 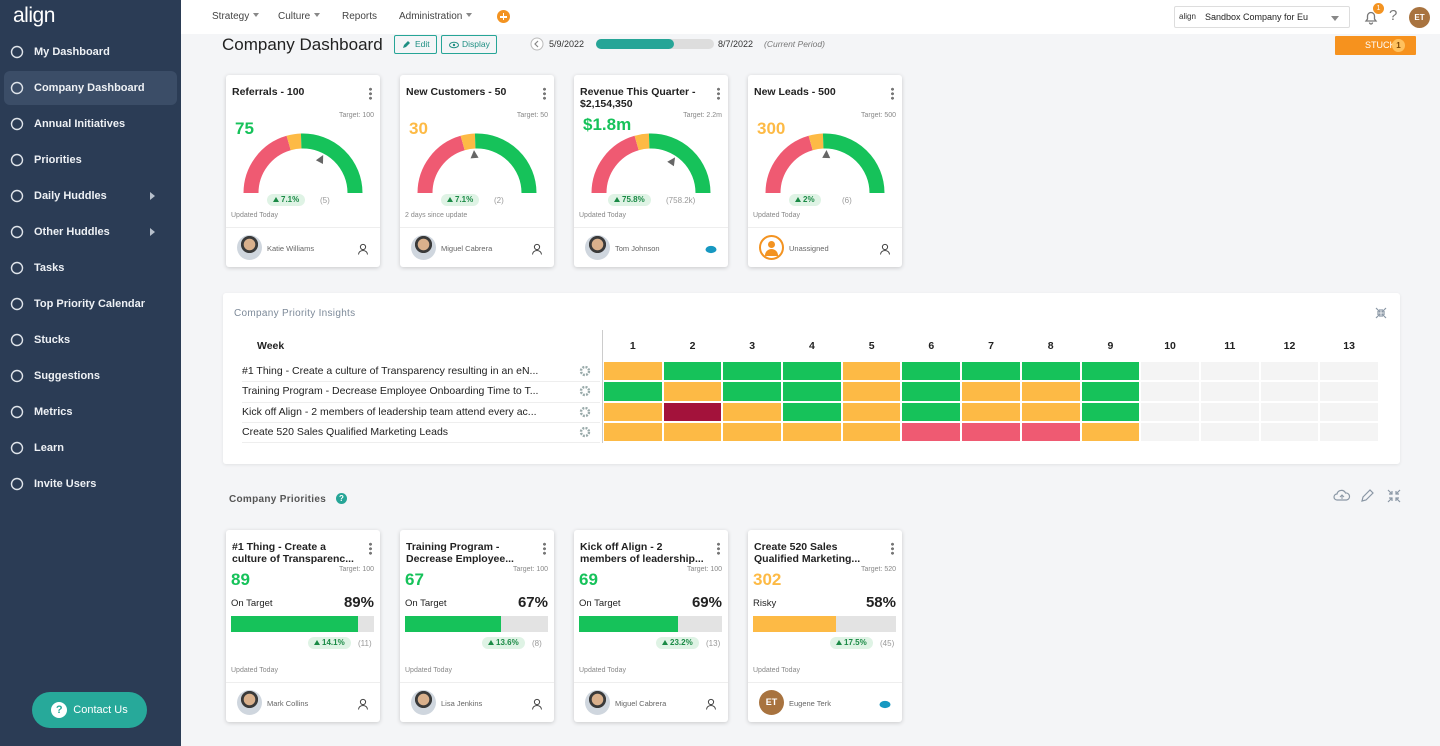 What do you see at coordinates (319, 159) in the screenshot?
I see `gauge-needle` at bounding box center [319, 159].